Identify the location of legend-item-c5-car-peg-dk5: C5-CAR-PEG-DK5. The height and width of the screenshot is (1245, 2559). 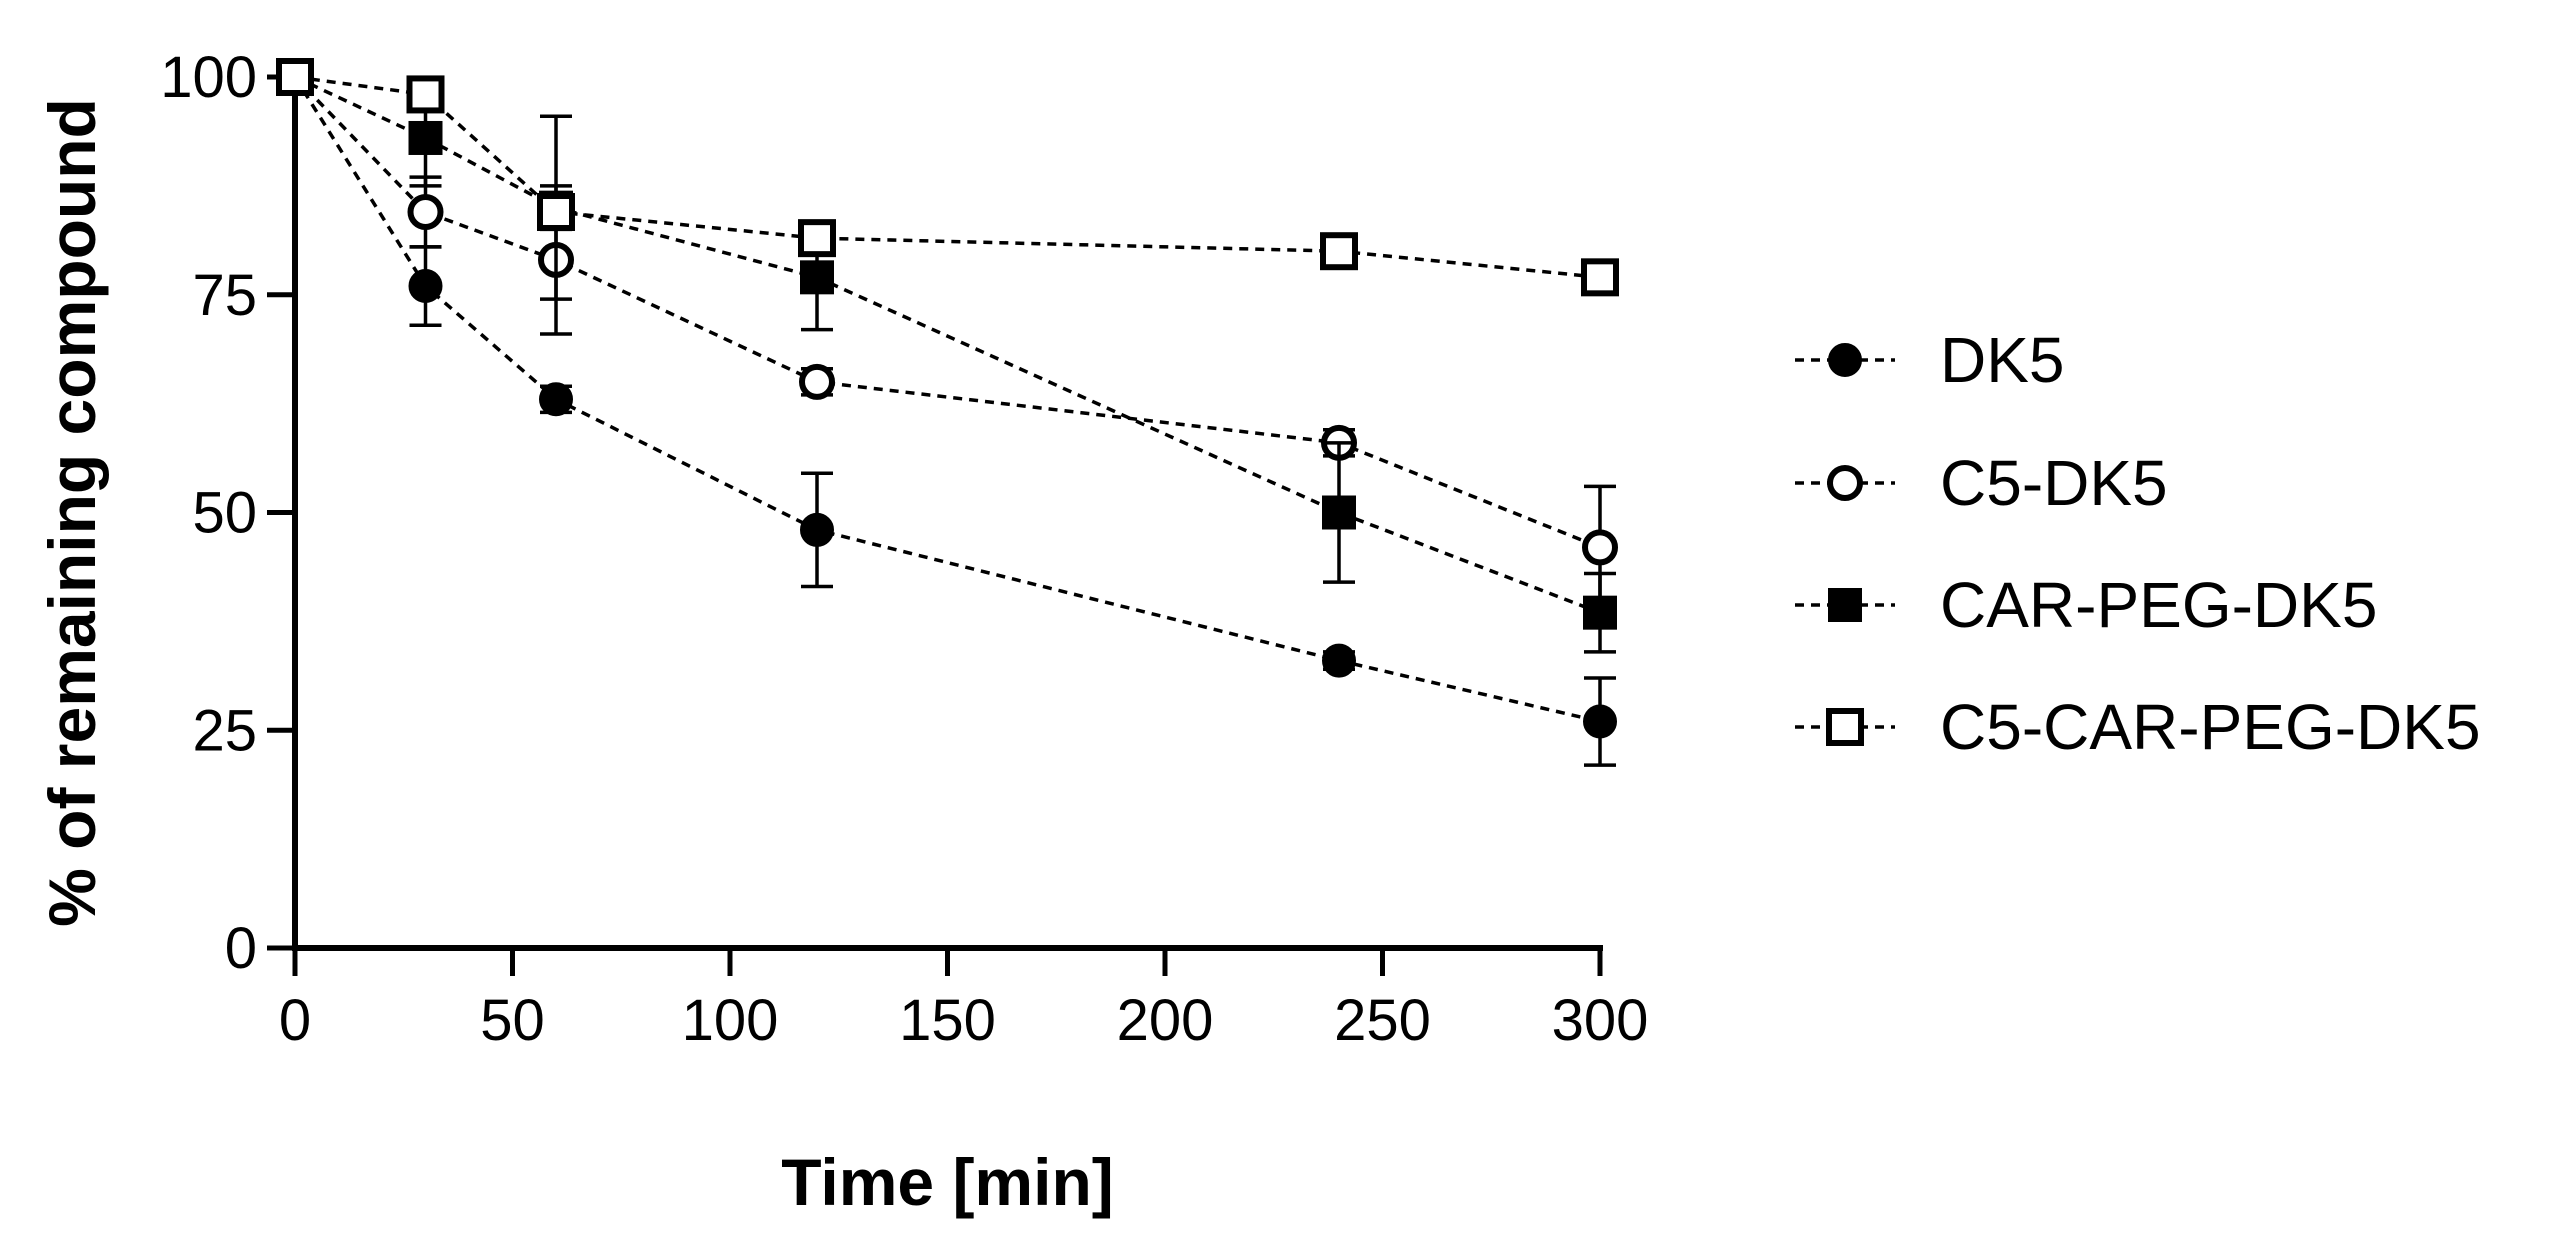
(2138, 727).